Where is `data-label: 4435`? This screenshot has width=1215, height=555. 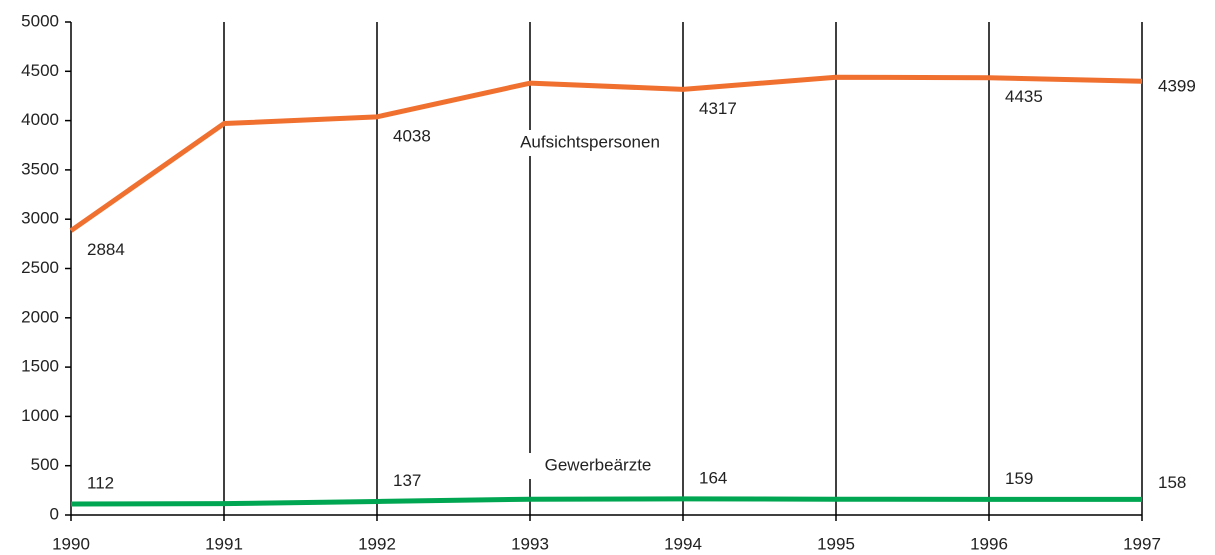
data-label: 4435 is located at coordinates (1024, 96).